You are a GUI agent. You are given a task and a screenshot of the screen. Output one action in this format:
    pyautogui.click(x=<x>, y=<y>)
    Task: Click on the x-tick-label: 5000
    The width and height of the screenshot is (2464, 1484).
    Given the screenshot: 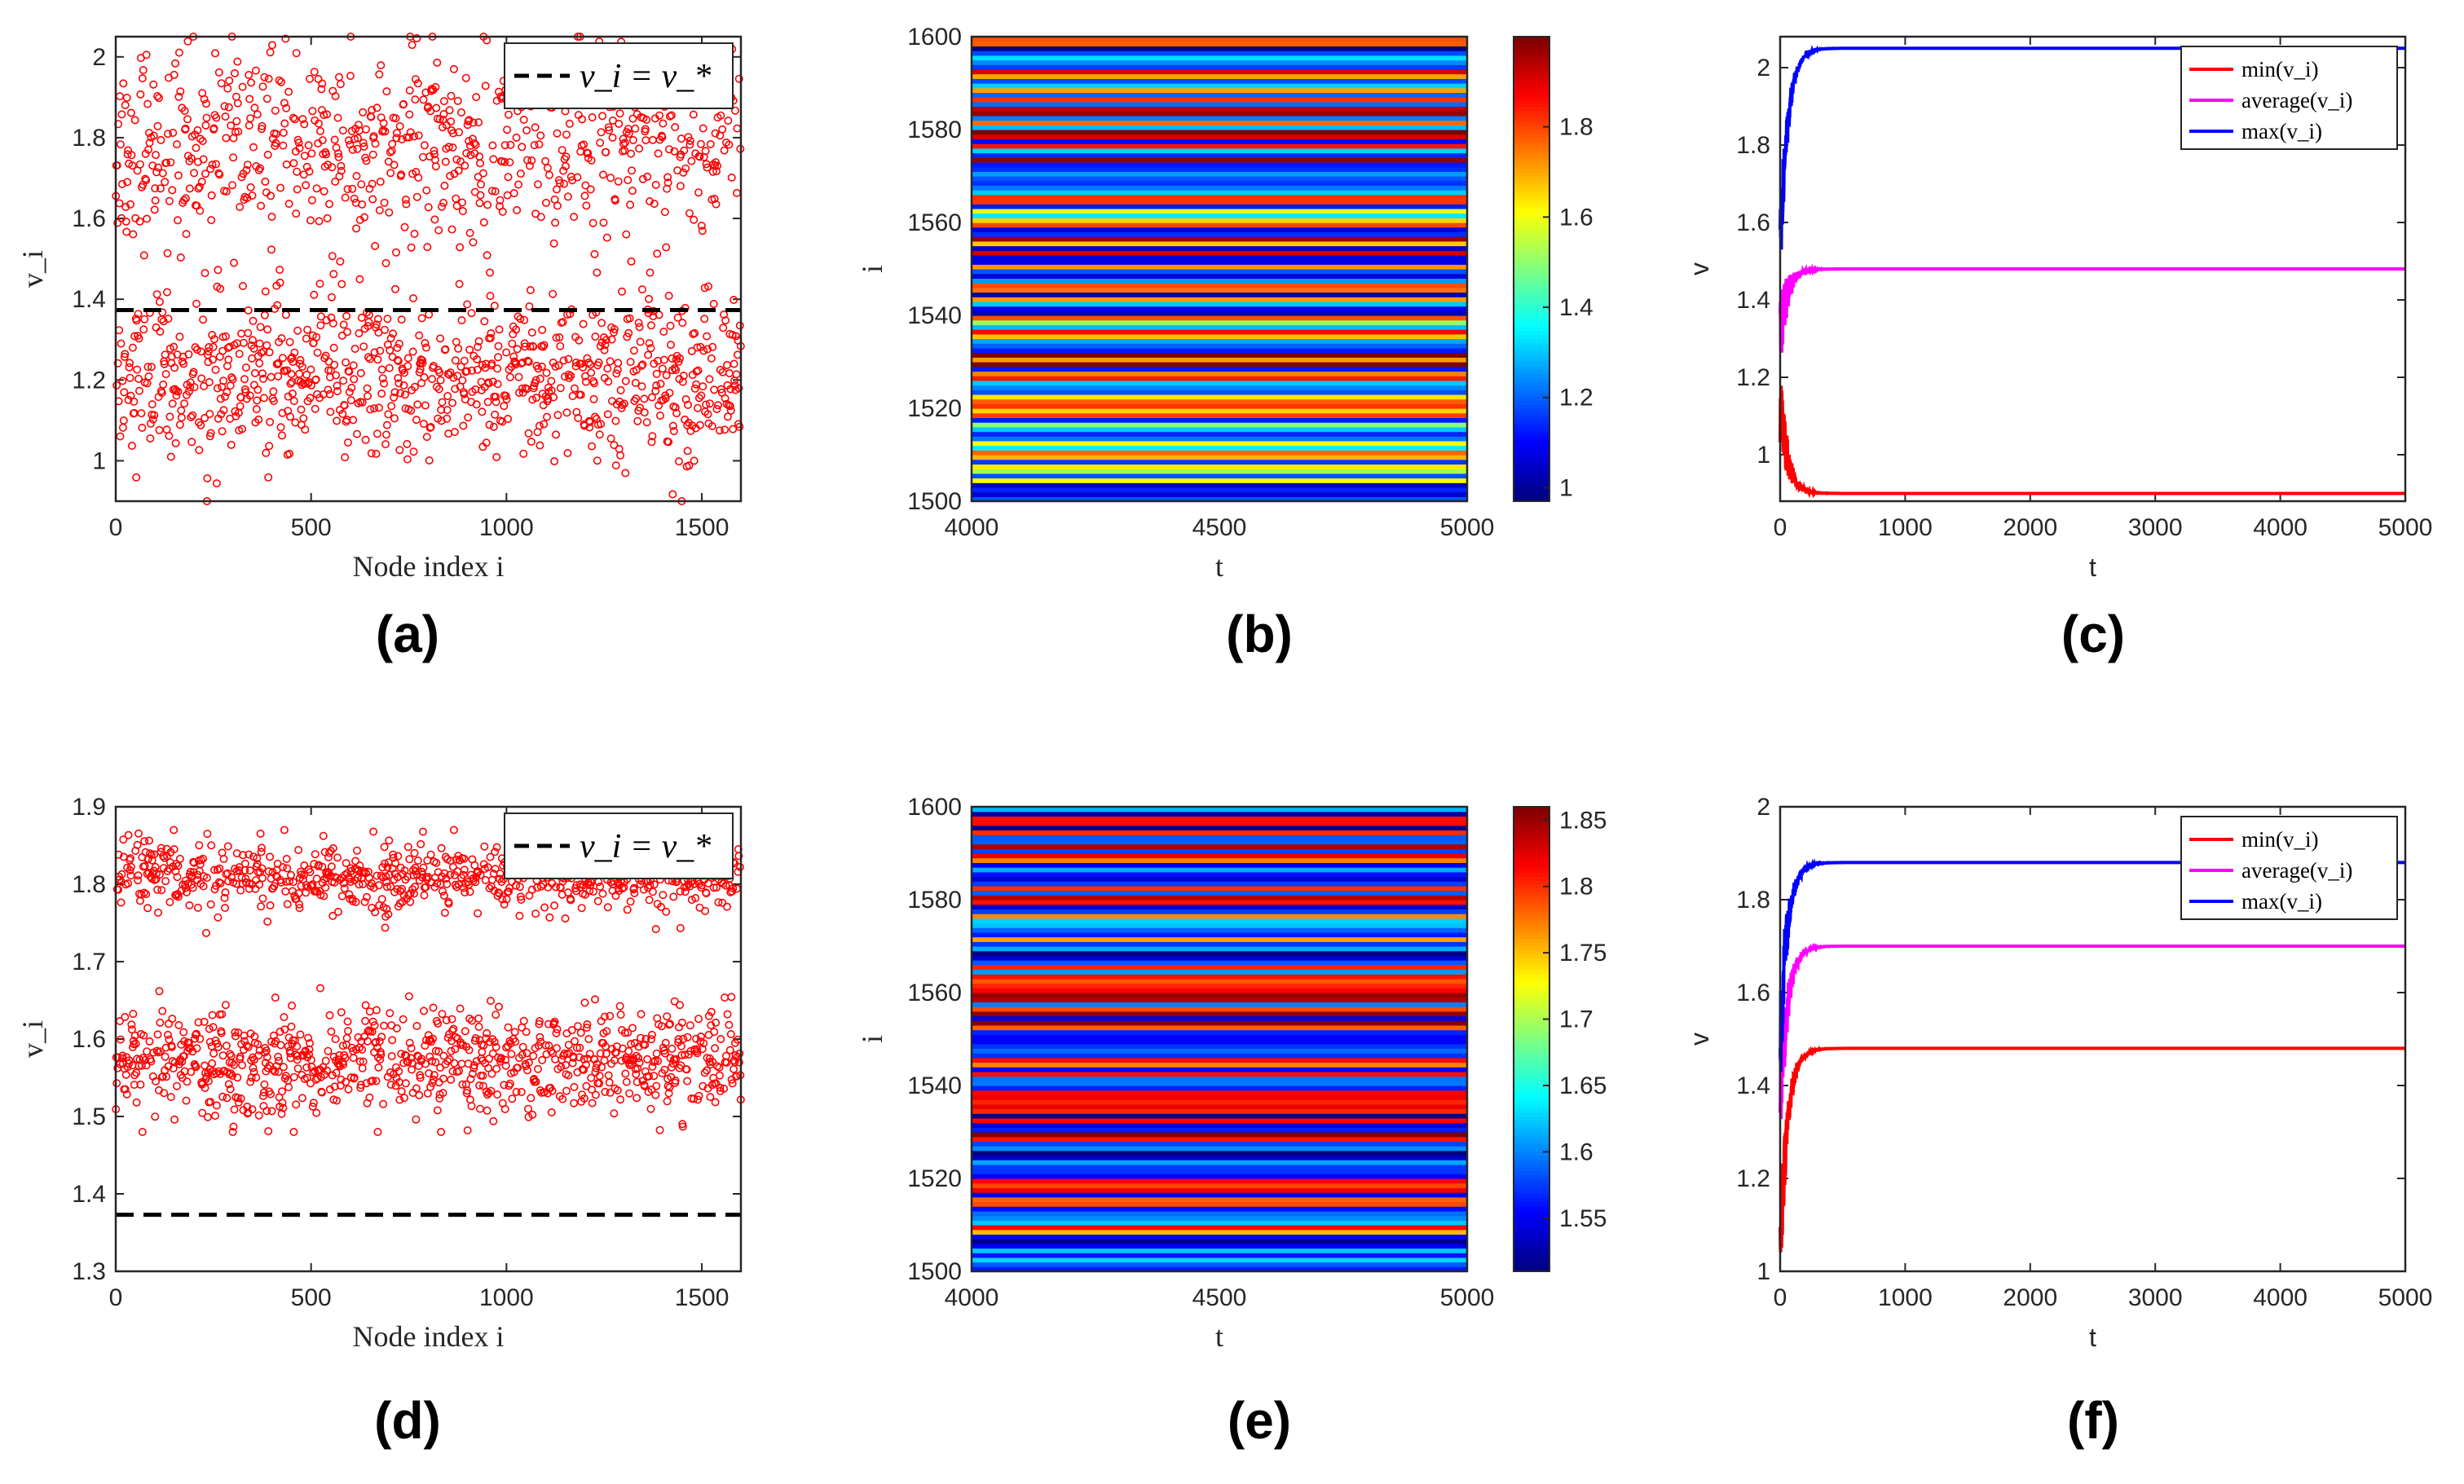 What is the action you would take?
    pyautogui.click(x=2405, y=1297)
    